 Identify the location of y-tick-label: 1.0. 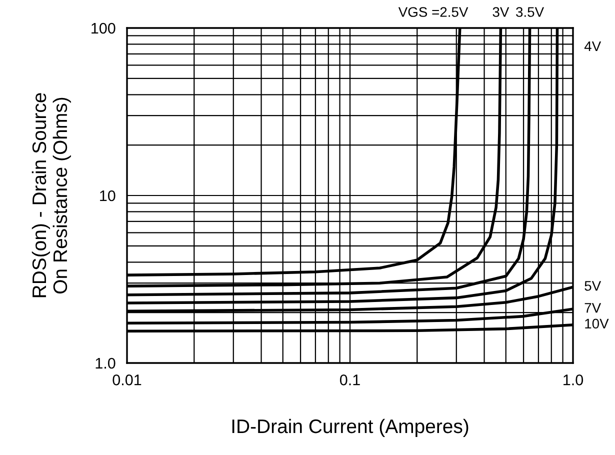
(106, 363).